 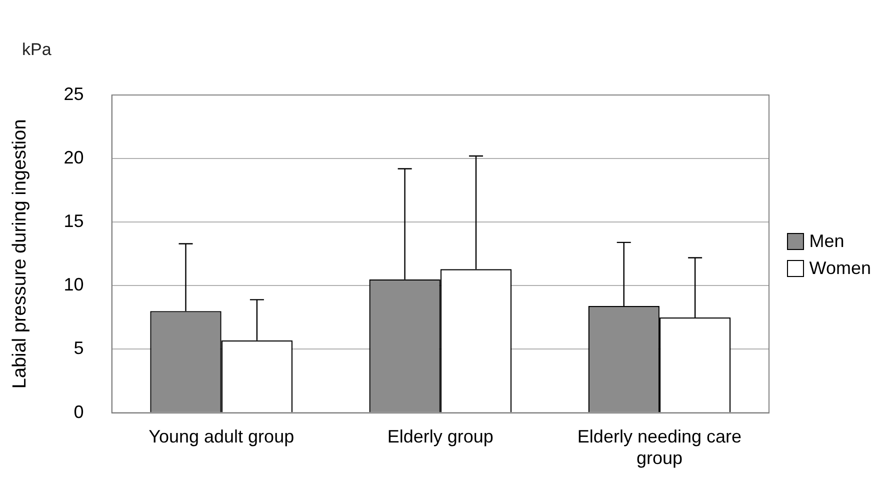 I want to click on y-tick-label: 5, so click(x=79, y=348).